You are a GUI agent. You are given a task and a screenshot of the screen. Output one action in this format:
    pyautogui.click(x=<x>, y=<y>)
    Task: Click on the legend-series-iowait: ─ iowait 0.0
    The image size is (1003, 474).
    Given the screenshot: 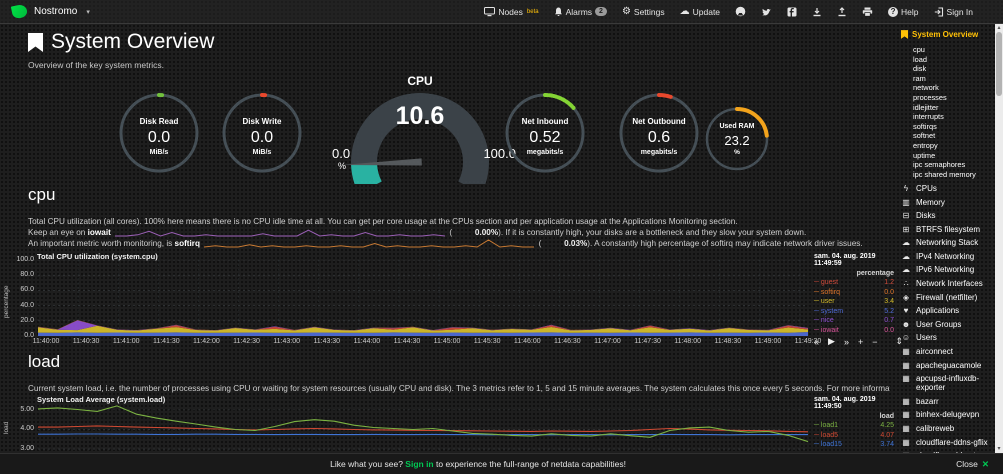 What is the action you would take?
    pyautogui.click(x=854, y=330)
    